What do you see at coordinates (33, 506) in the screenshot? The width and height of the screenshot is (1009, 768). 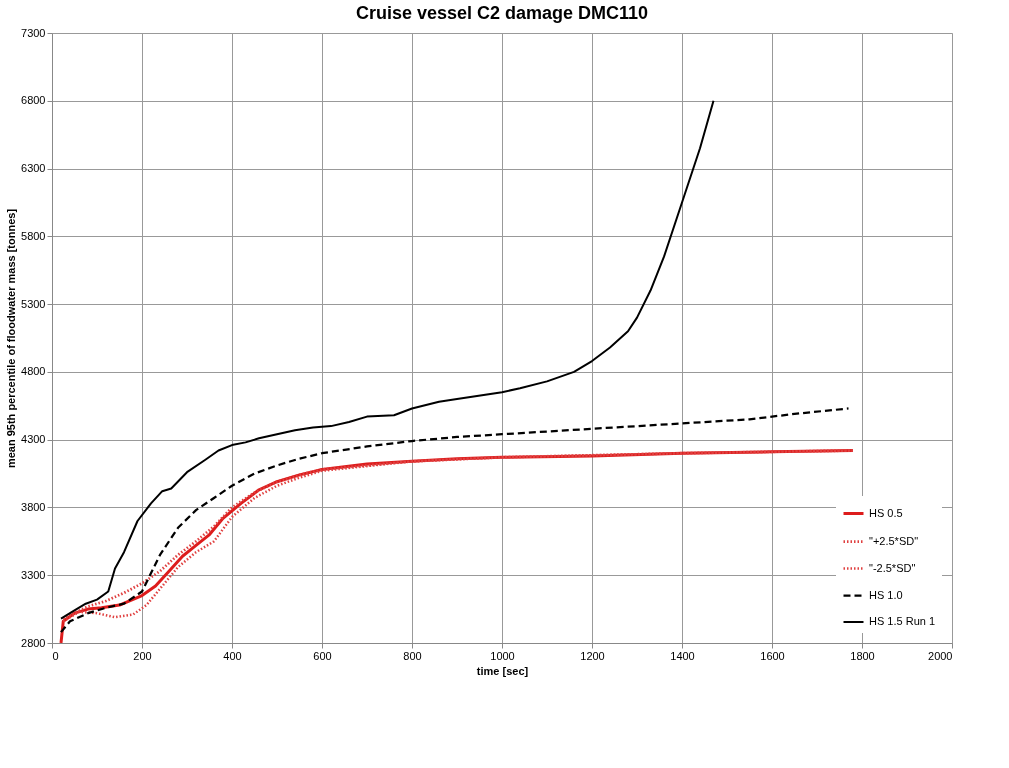 I see `y-tick-label: 3800` at bounding box center [33, 506].